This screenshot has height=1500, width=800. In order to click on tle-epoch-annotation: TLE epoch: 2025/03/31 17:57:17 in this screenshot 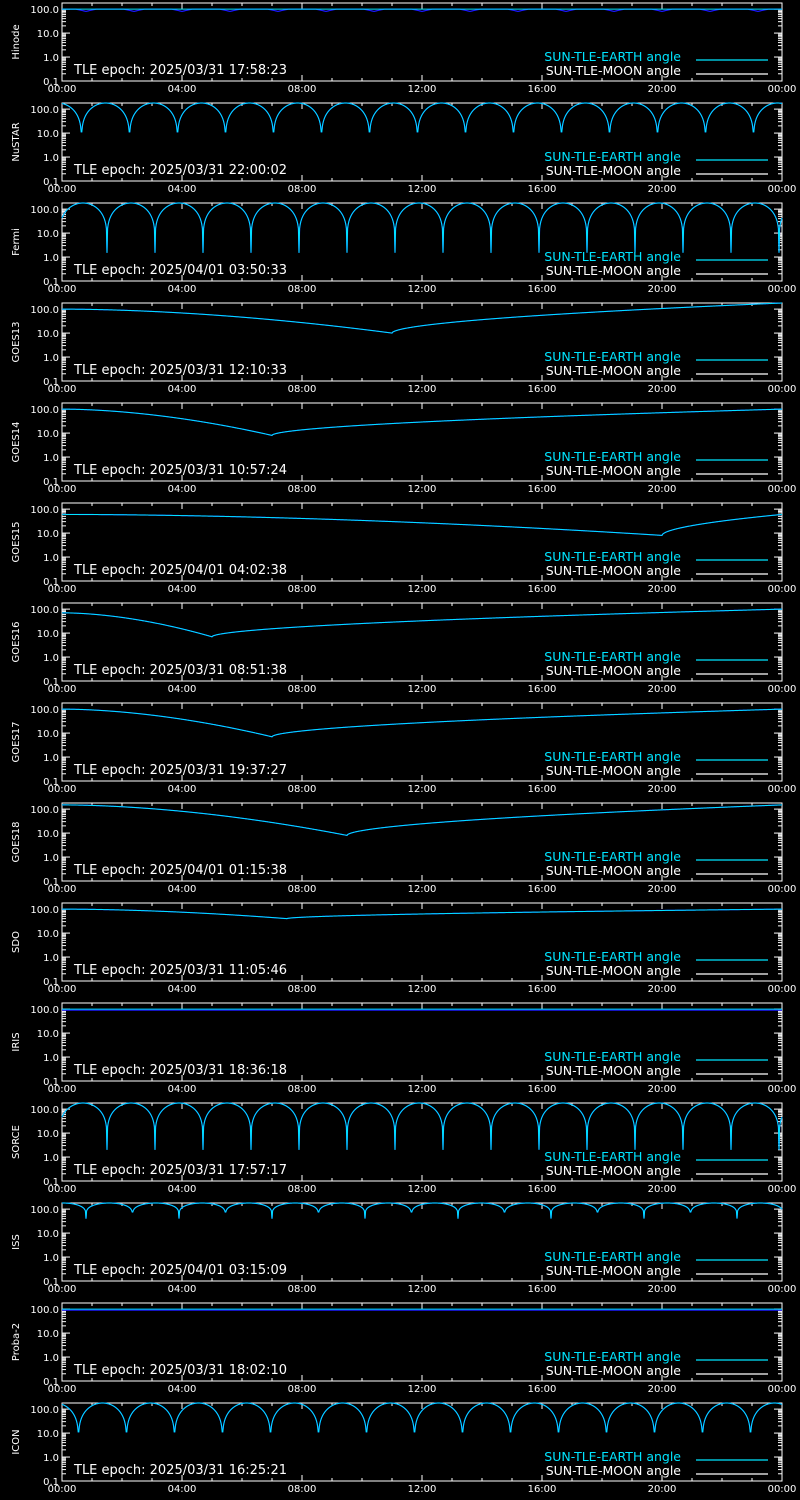, I will do `click(180, 1170)`.